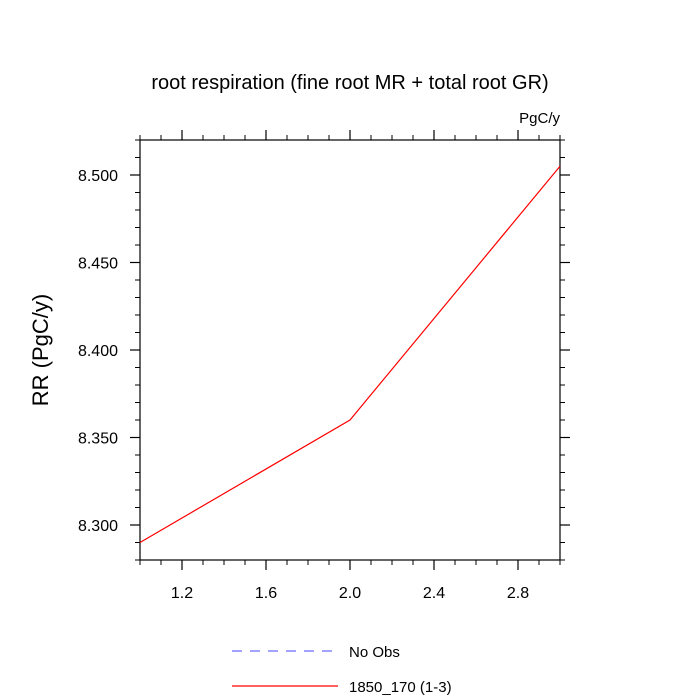  What do you see at coordinates (434, 593) in the screenshot?
I see `x-tick-label: 2.4` at bounding box center [434, 593].